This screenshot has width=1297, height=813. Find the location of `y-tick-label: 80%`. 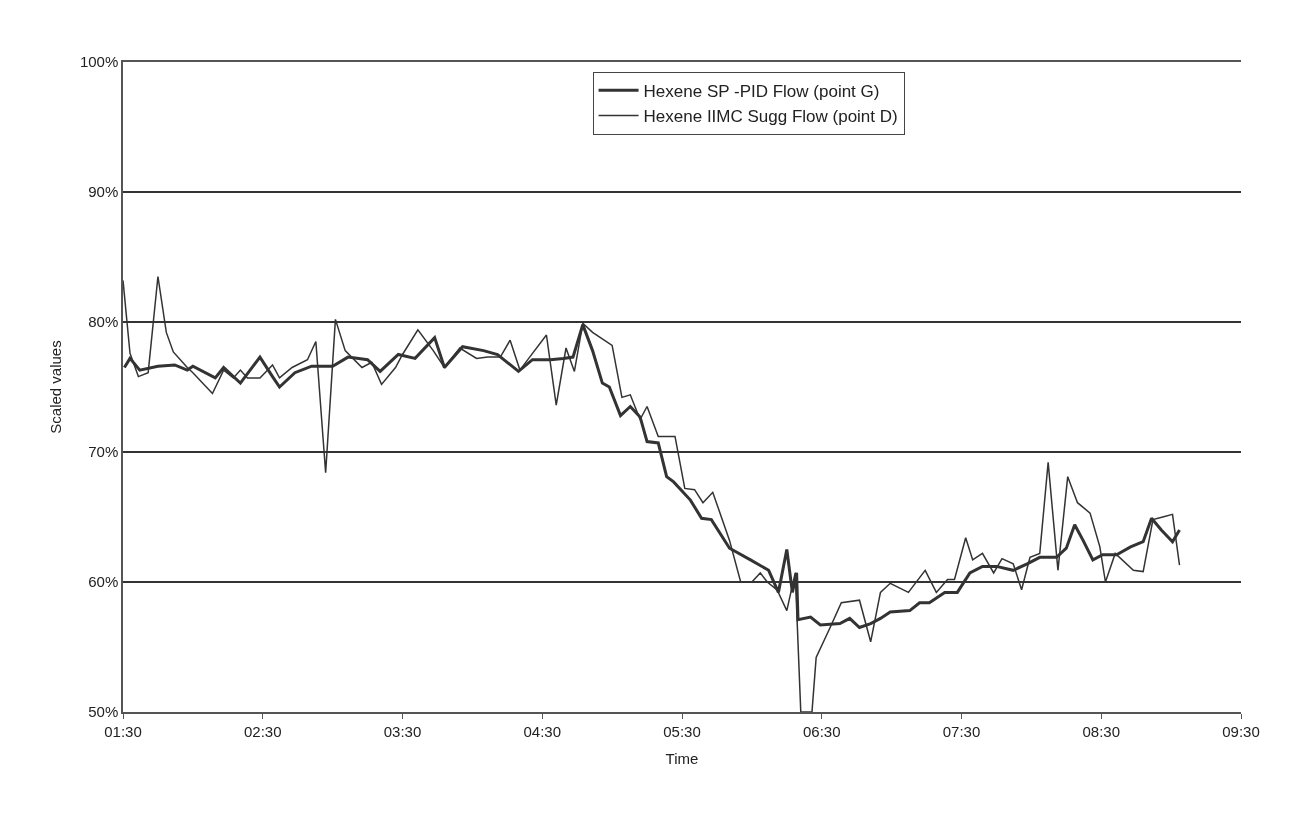

y-tick-label: 80% is located at coordinates (103, 322).